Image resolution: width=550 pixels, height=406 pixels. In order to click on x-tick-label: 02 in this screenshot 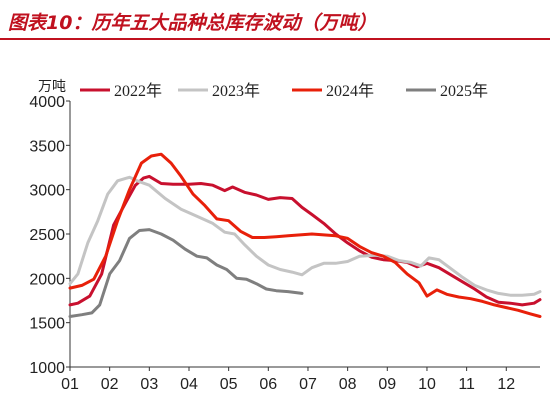, I will do `click(110, 384)`.